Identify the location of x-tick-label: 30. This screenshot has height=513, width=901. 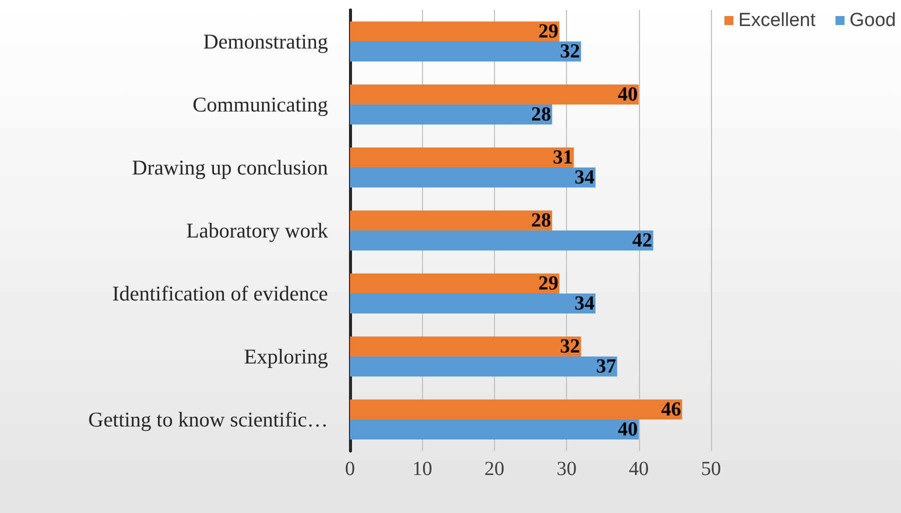
(566, 469).